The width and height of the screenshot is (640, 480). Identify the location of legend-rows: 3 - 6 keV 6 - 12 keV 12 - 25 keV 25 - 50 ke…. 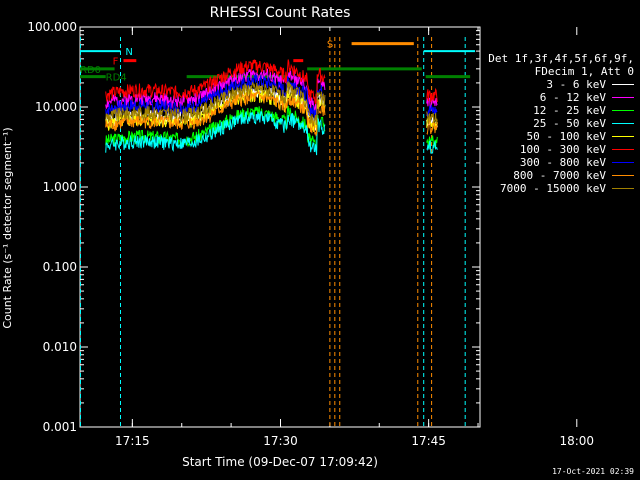
(561, 136).